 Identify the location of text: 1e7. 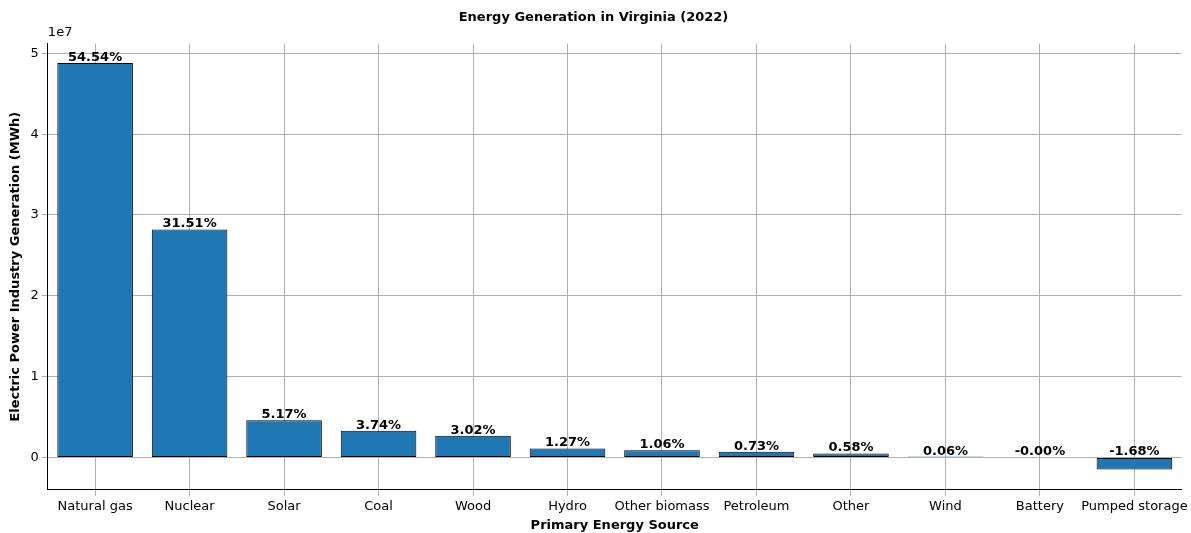
(60, 32).